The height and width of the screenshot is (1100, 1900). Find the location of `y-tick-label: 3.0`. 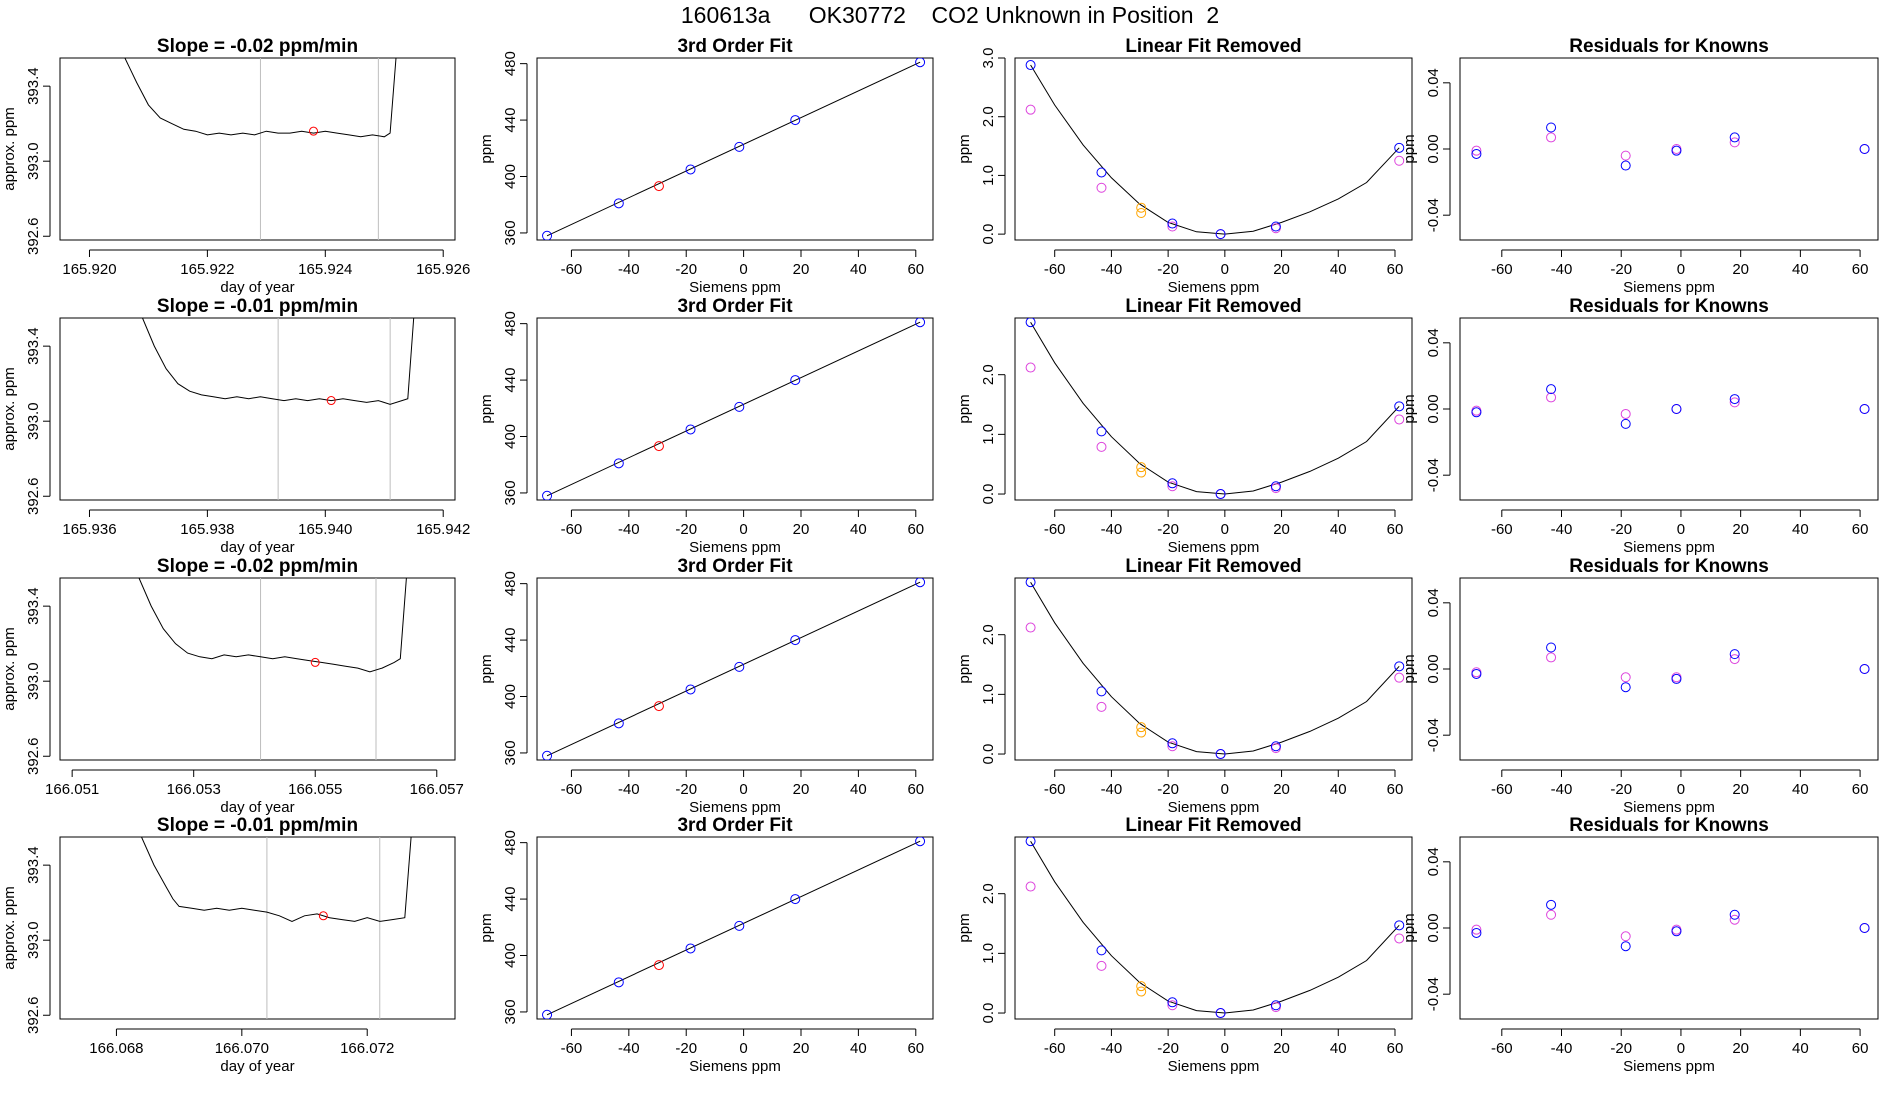

y-tick-label: 3.0 is located at coordinates (988, 58).